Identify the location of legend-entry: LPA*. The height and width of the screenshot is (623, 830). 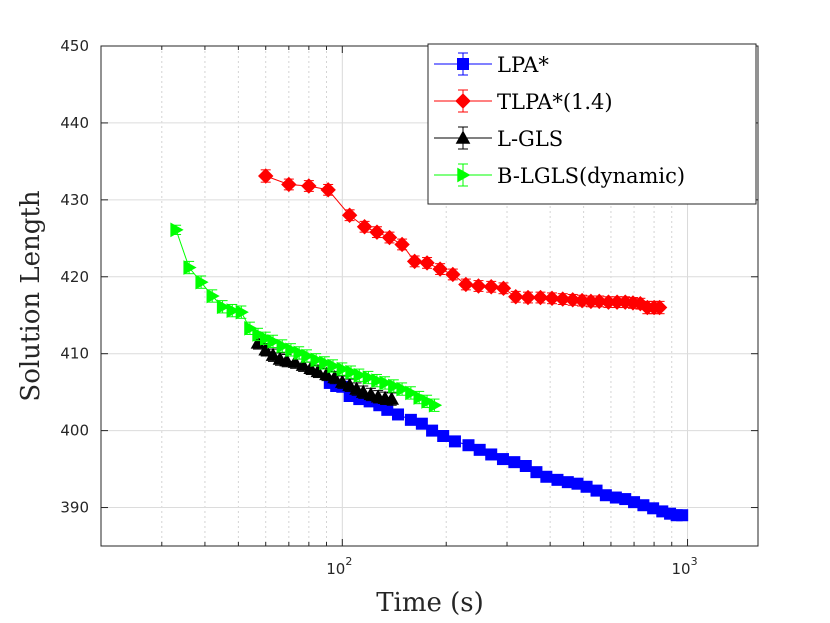
(491, 64).